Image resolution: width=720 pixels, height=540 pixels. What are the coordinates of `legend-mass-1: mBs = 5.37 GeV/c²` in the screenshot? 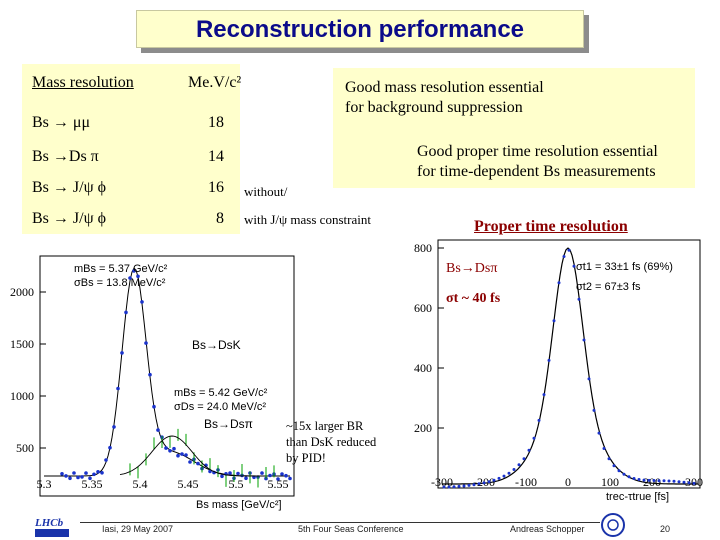 It's located at (121, 269).